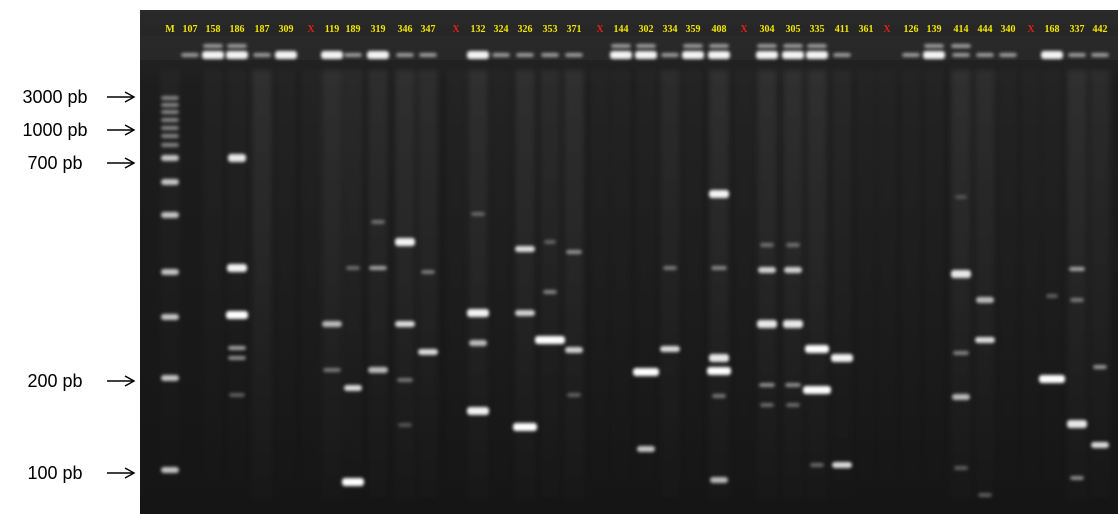  I want to click on size-marker-label: 3000 pb, so click(54, 97).